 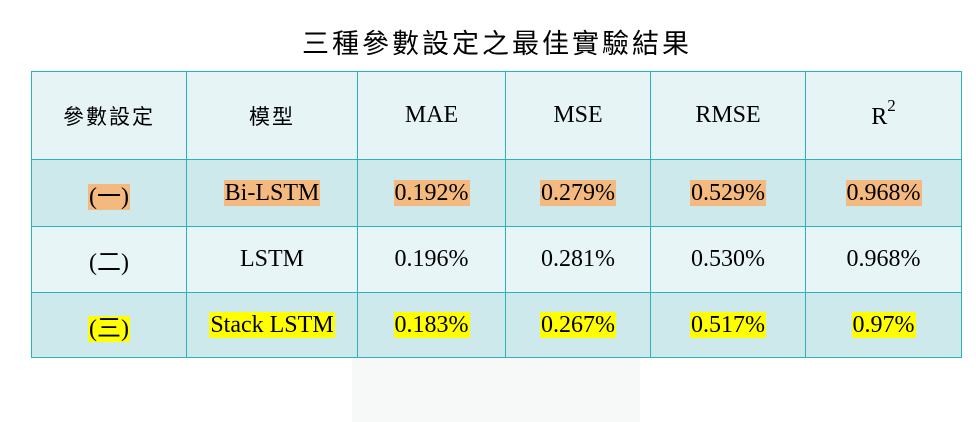 What do you see at coordinates (272, 193) in the screenshot?
I see `table-cell: Bi-LSTM` at bounding box center [272, 193].